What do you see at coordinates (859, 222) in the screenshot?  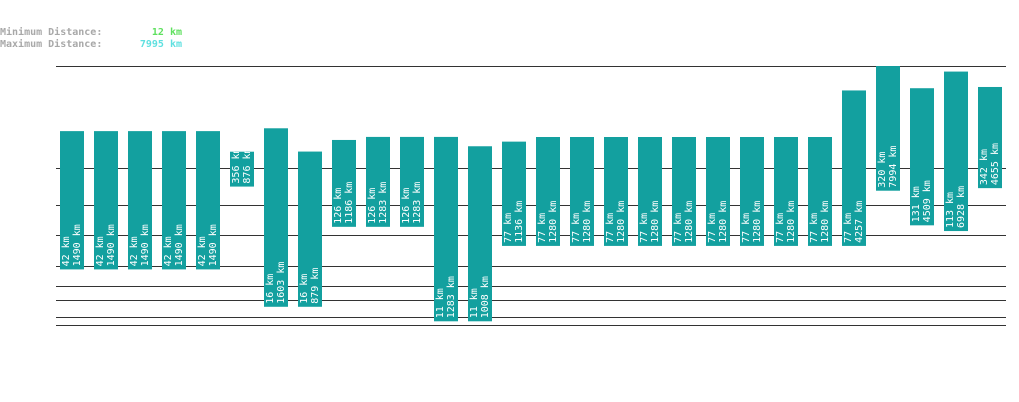 I see `max-label: 4257 km` at bounding box center [859, 222].